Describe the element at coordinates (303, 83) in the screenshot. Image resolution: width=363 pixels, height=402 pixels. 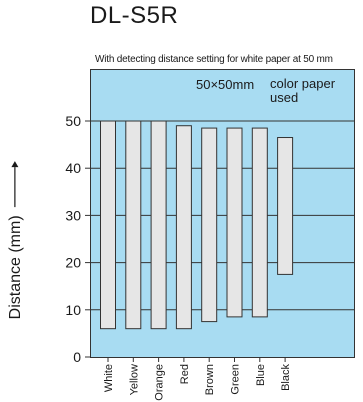
I see `annotation-note-line-1: color paper` at that location.